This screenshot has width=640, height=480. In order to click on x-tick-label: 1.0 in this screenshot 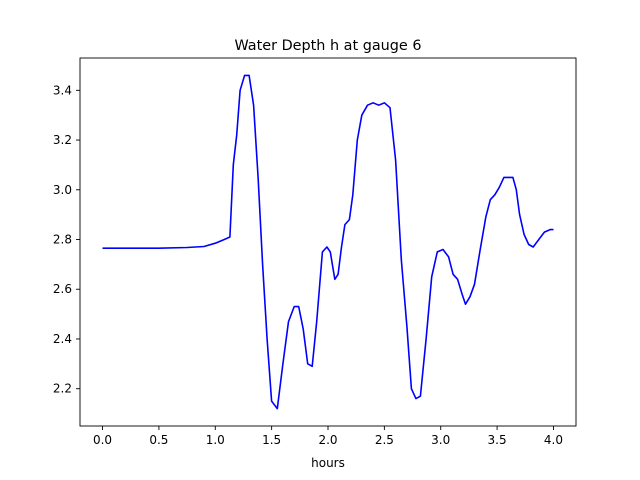, I will do `click(215, 440)`.